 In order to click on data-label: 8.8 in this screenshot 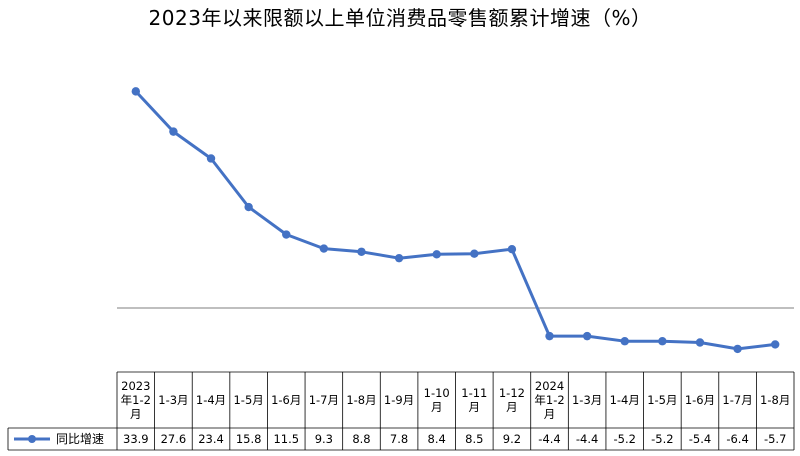, I will do `click(361, 439)`.